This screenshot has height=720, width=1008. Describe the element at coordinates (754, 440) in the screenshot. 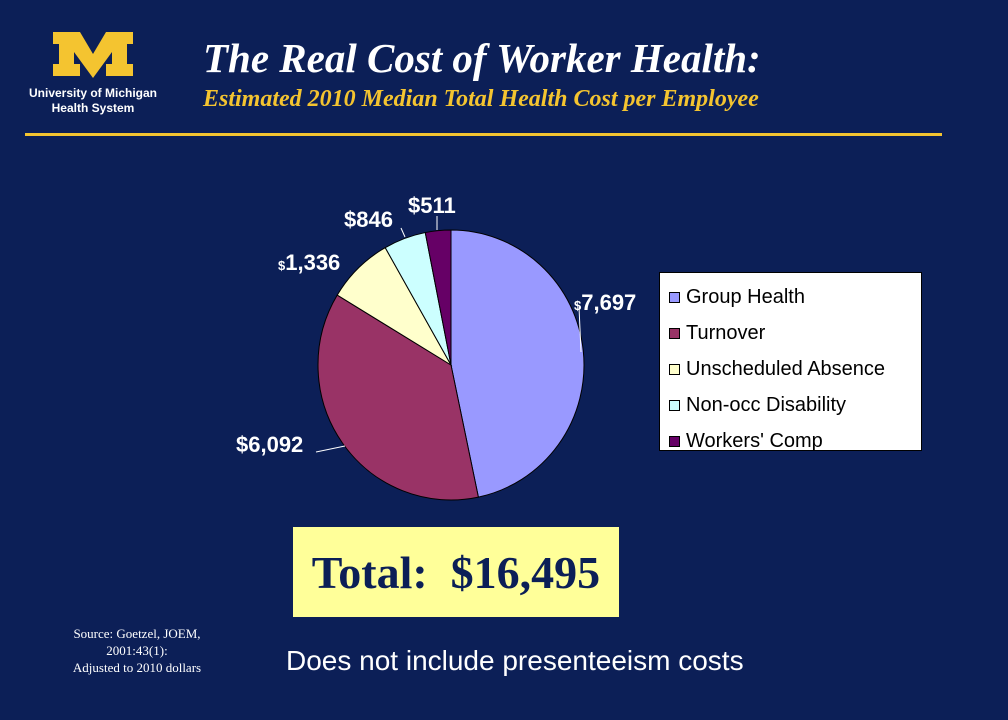

I see `legend-label: Workers' Comp` at that location.